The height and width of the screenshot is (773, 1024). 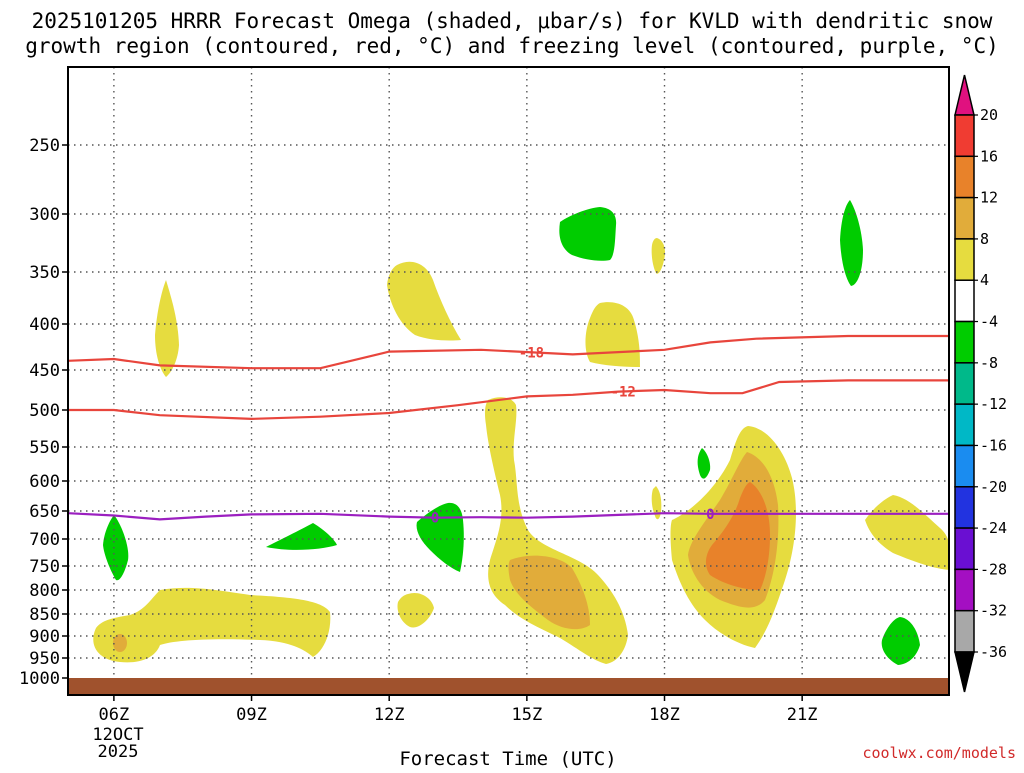 I want to click on colorbar: 20 16 12 8 4 -4 -8 -12 -16 -20 -24 -28 -32 -36, so click(x=980, y=383).